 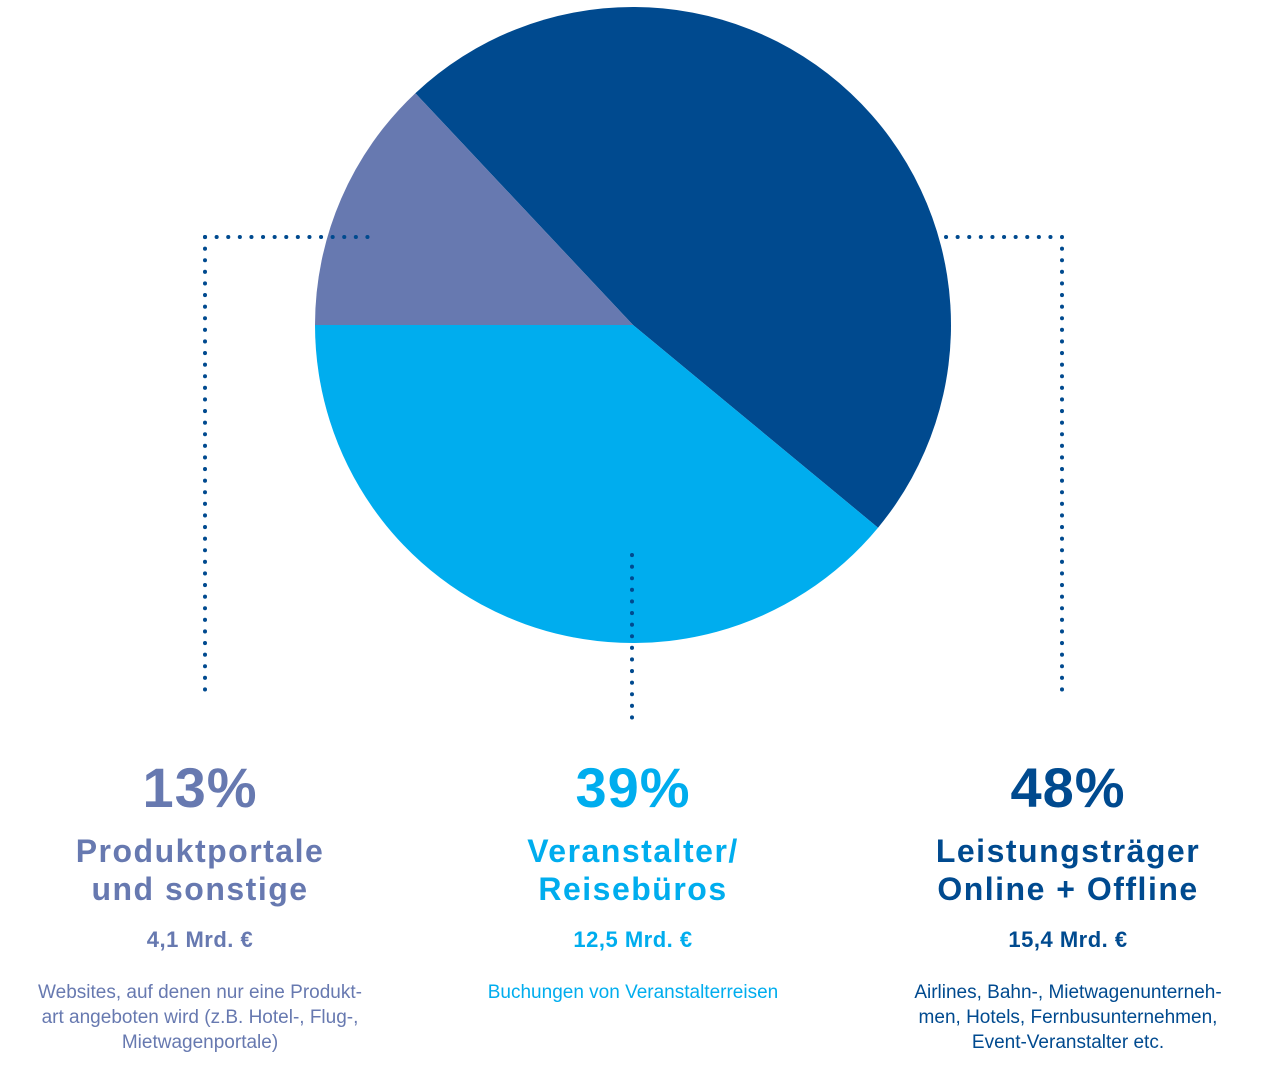 I want to click on description-line: men, Hotels, Fernbusunternehmen,, so click(x=1068, y=1017).